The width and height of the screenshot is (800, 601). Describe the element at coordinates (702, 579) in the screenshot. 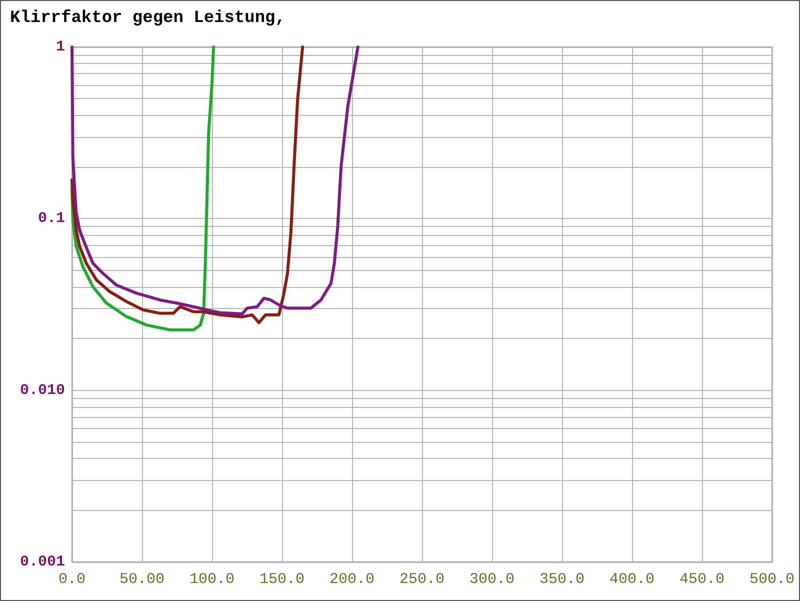

I see `x-tick-label: 450.0` at that location.